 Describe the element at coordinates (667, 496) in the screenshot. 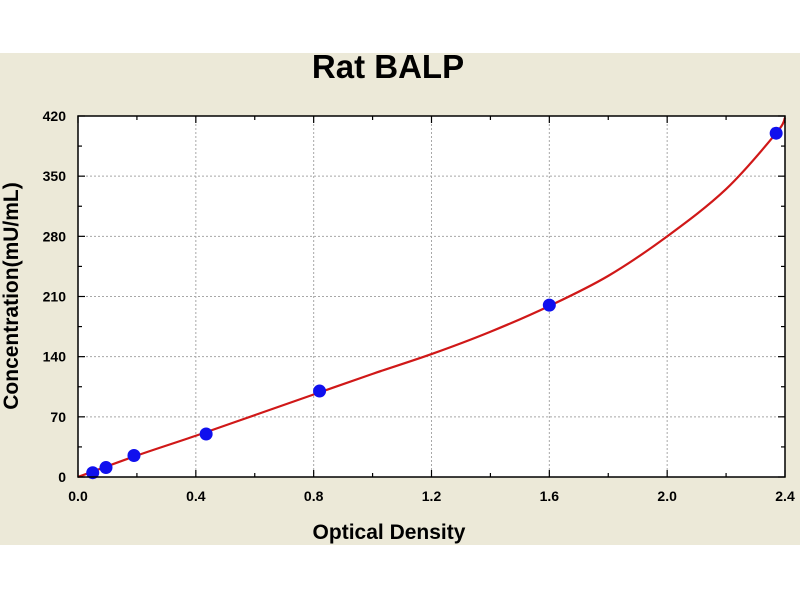

I see `x-tick-label: 2.0` at that location.